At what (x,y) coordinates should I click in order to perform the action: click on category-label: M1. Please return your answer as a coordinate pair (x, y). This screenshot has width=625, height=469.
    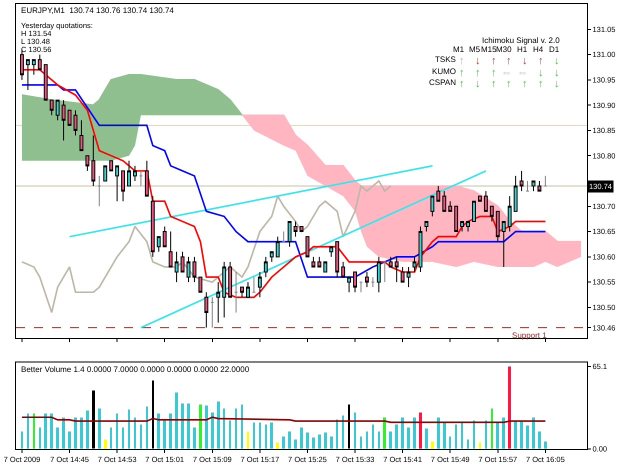
    Looking at the image, I should click on (459, 49).